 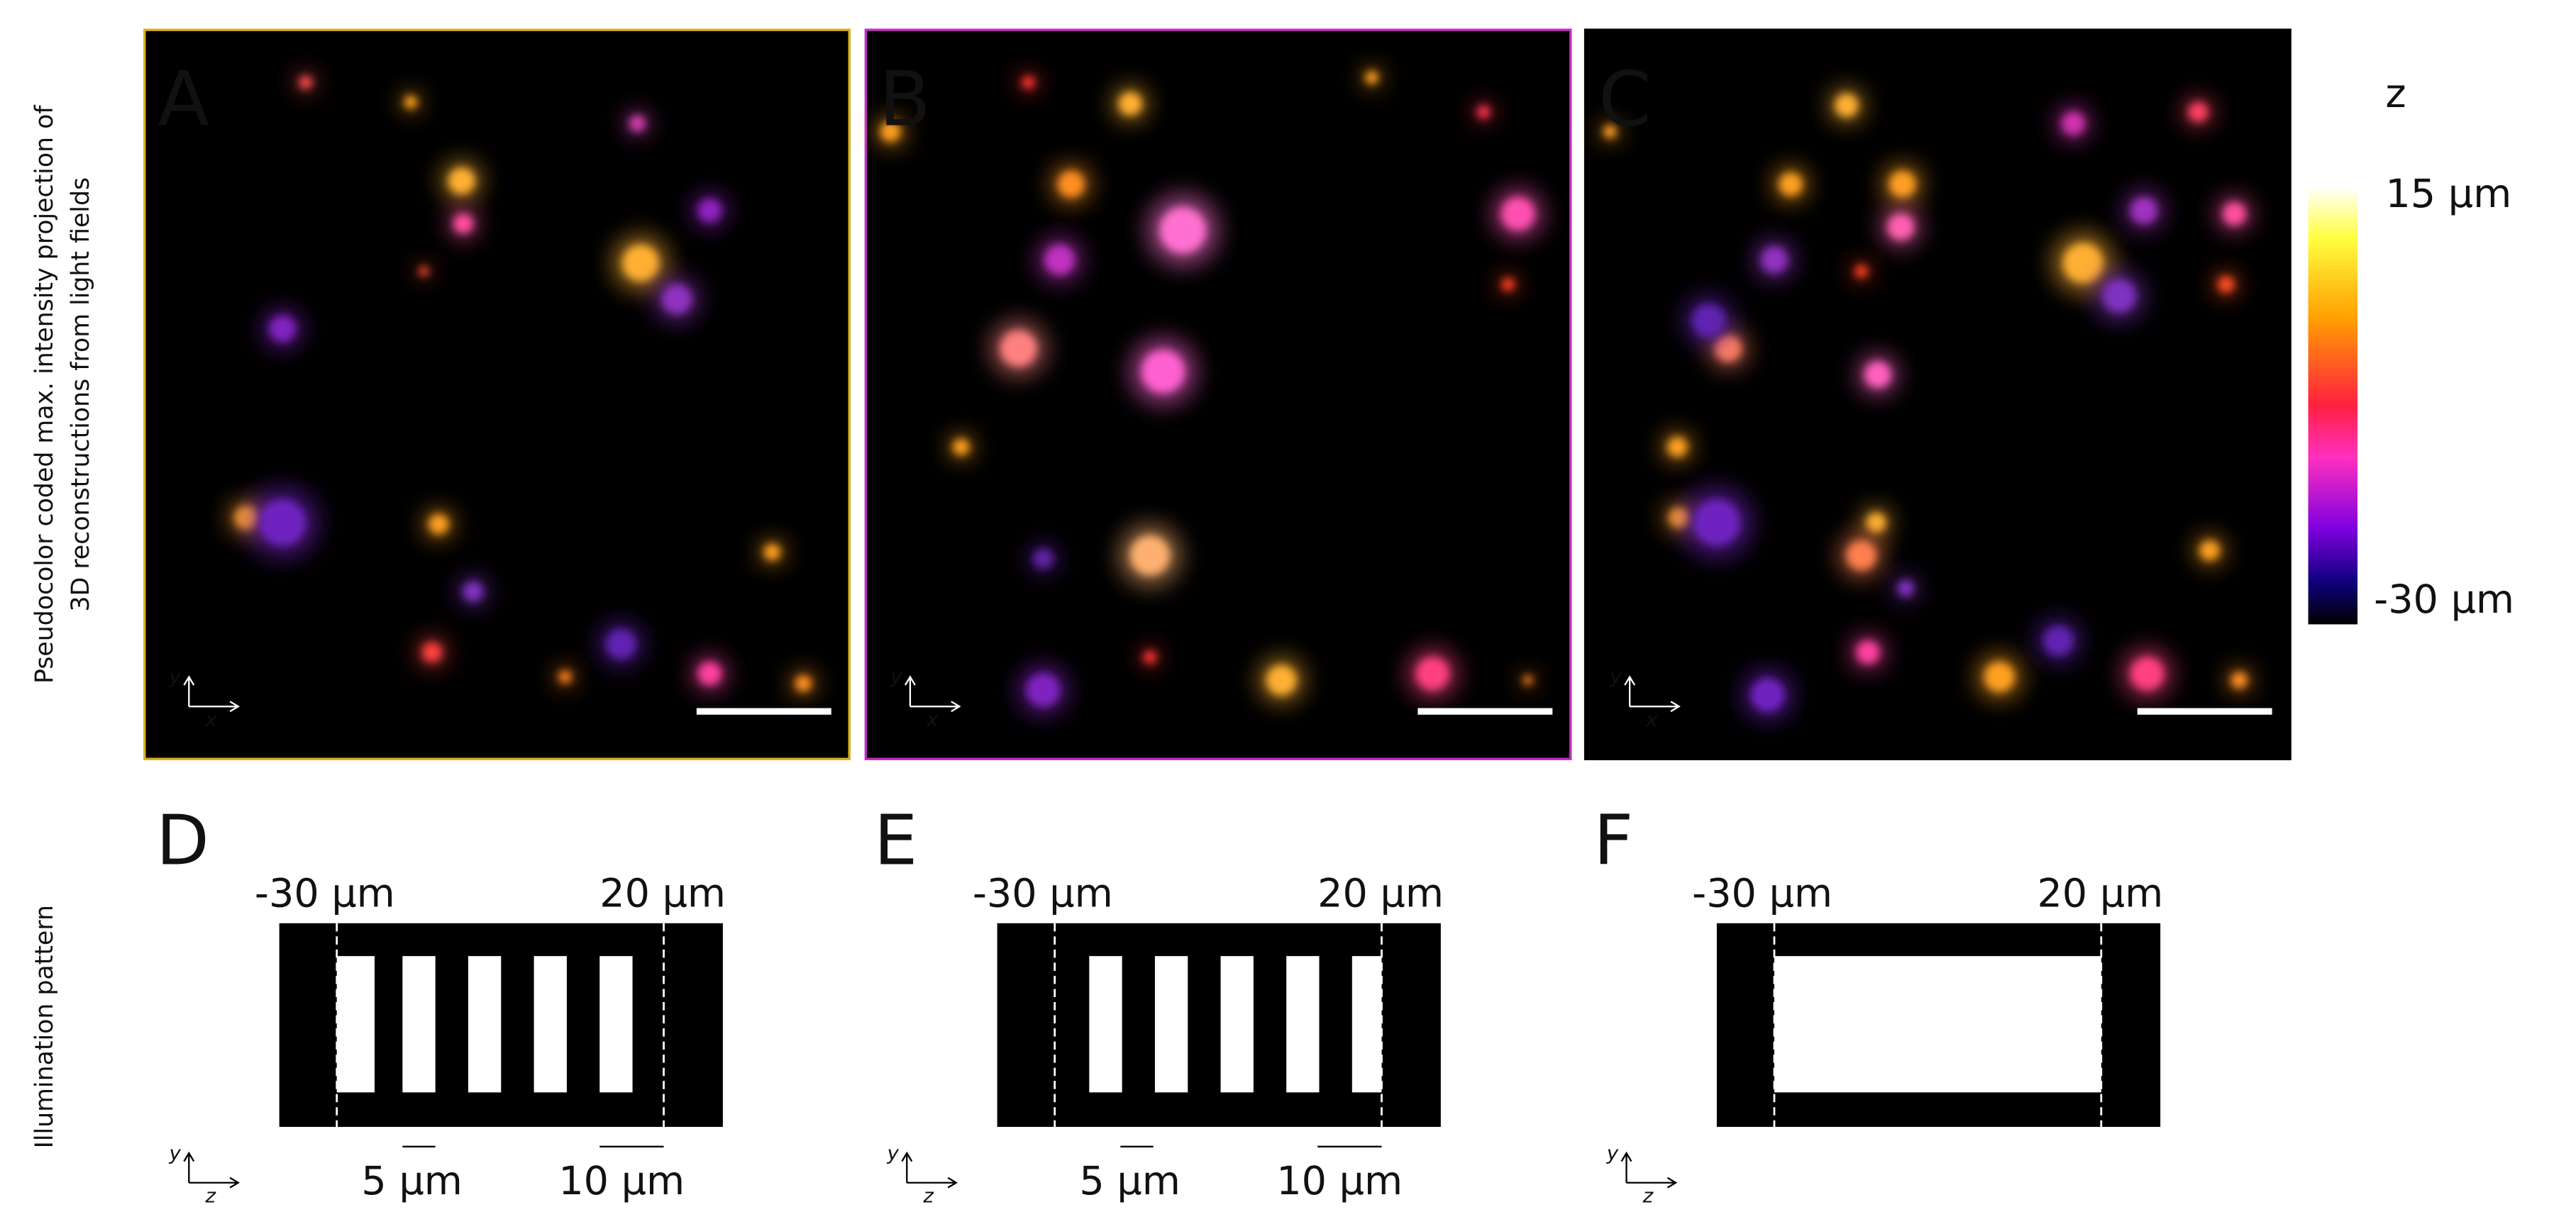 What do you see at coordinates (183, 99) in the screenshot?
I see `panel-label: A` at bounding box center [183, 99].